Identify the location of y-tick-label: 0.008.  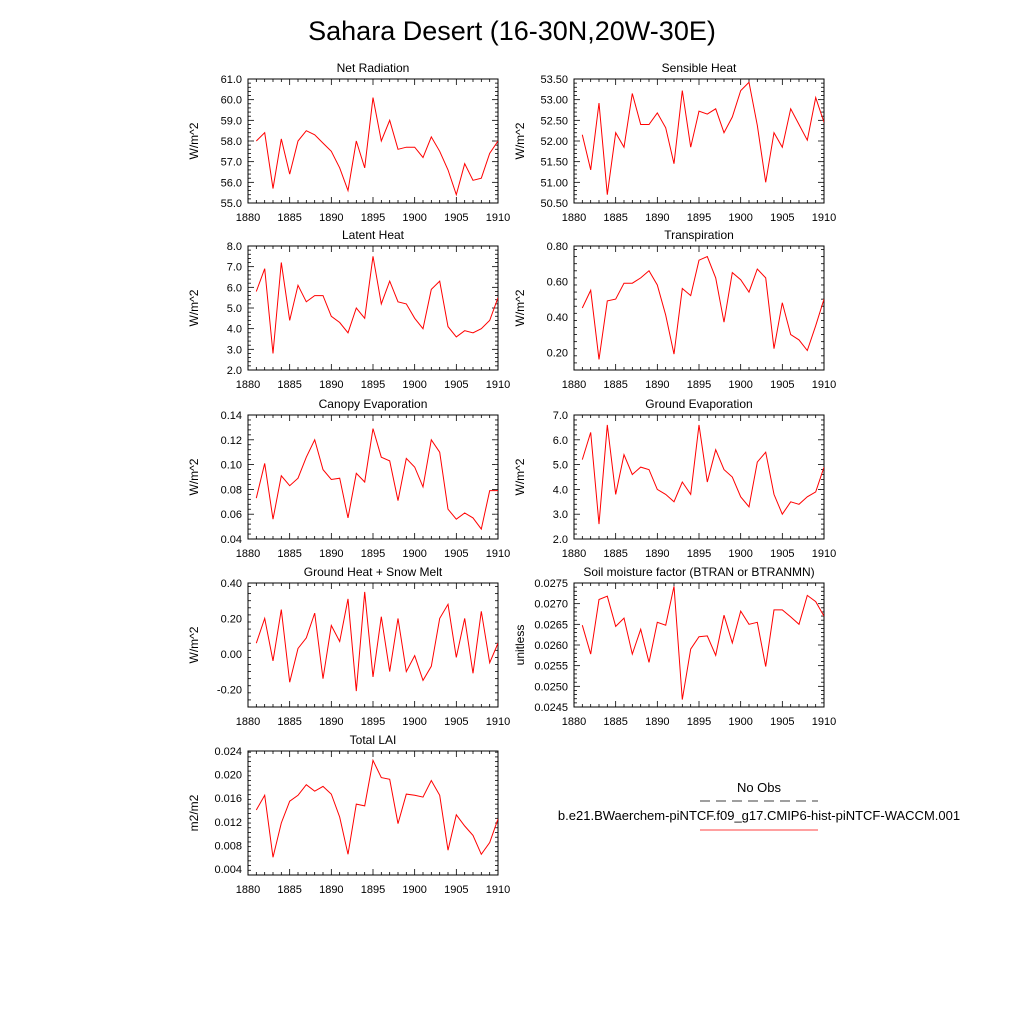
(228, 846).